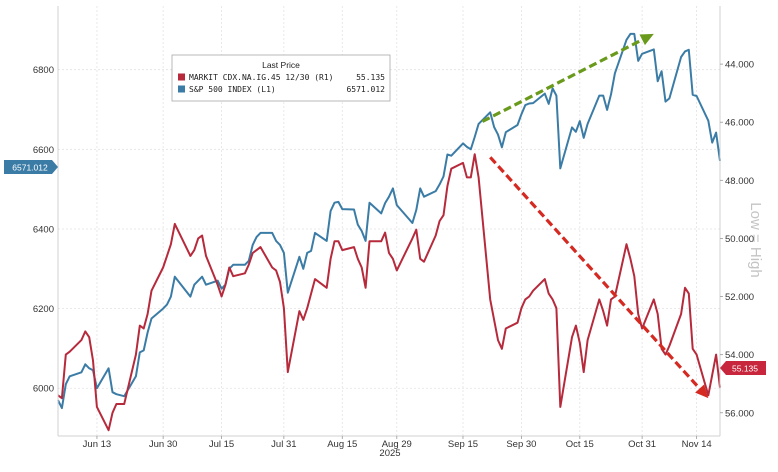 This screenshot has height=472, width=778. I want to click on legend-title: Last Price, so click(281, 65).